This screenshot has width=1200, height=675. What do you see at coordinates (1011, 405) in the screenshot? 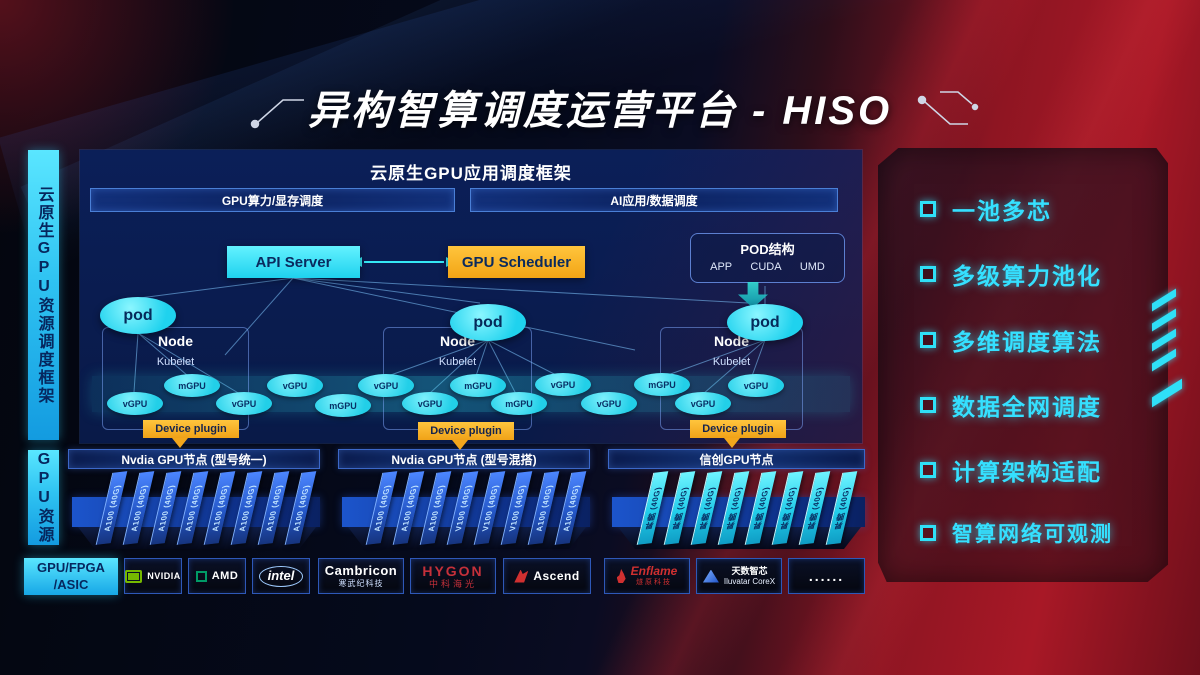
I see `feature-item: 数据全网调度` at bounding box center [1011, 405].